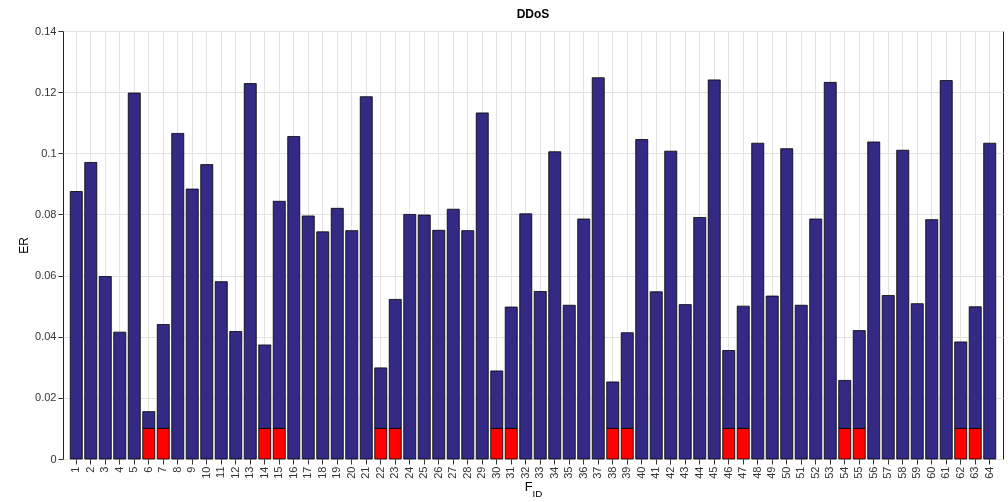 The width and height of the screenshot is (1008, 502). I want to click on x-tick-label: 13, so click(249, 472).